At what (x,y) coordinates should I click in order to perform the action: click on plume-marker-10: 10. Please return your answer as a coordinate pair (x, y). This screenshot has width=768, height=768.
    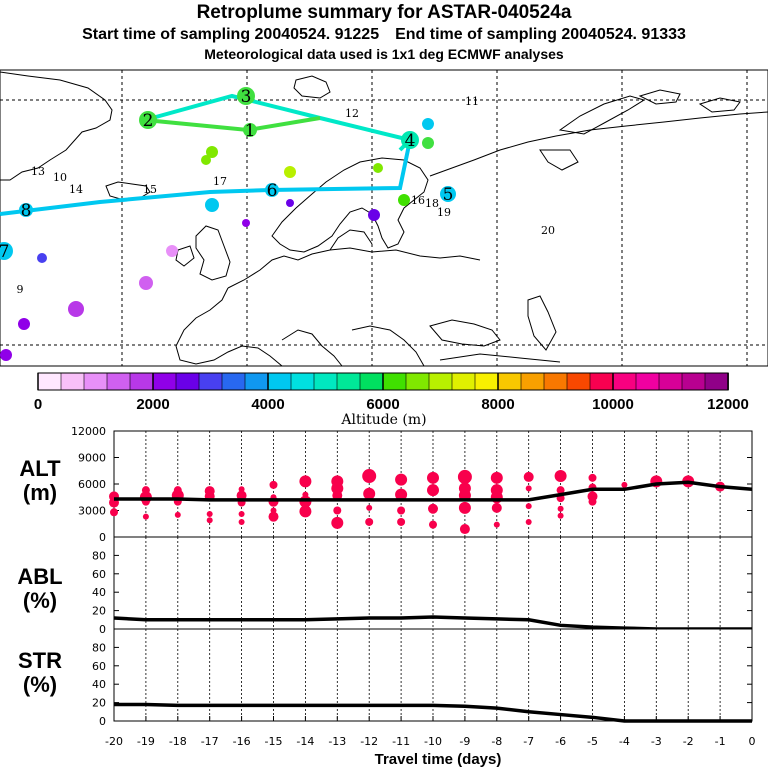
    Looking at the image, I should click on (60, 177).